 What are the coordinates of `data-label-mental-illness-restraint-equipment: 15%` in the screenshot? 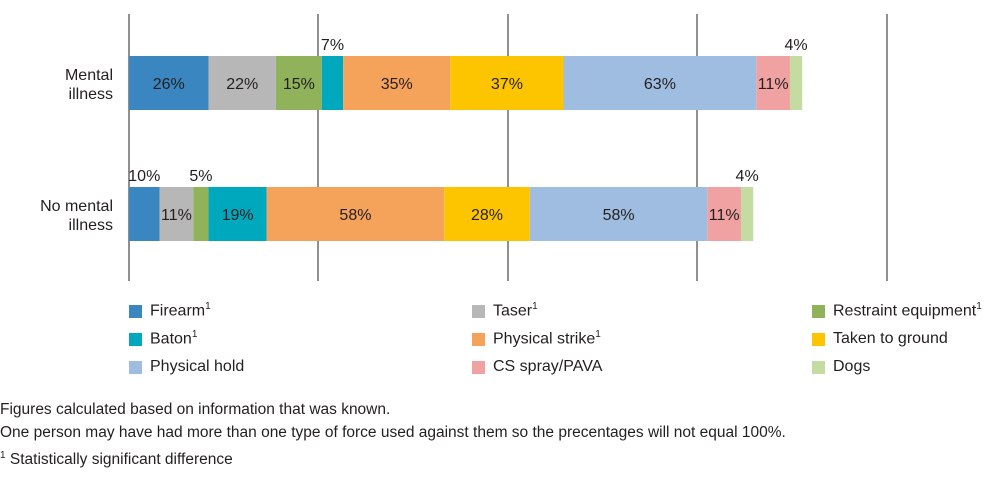 It's located at (299, 84).